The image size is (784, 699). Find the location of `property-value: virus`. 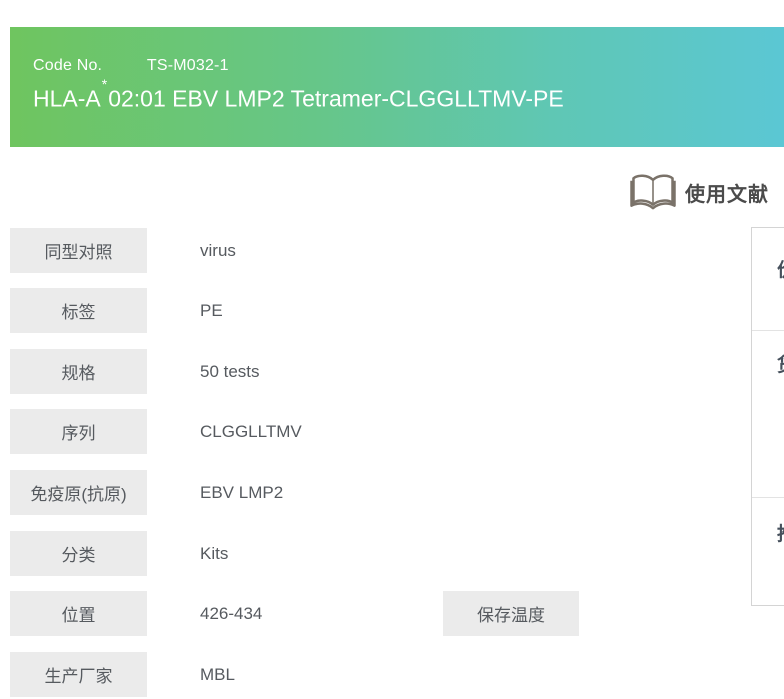

property-value: virus is located at coordinates (218, 250).